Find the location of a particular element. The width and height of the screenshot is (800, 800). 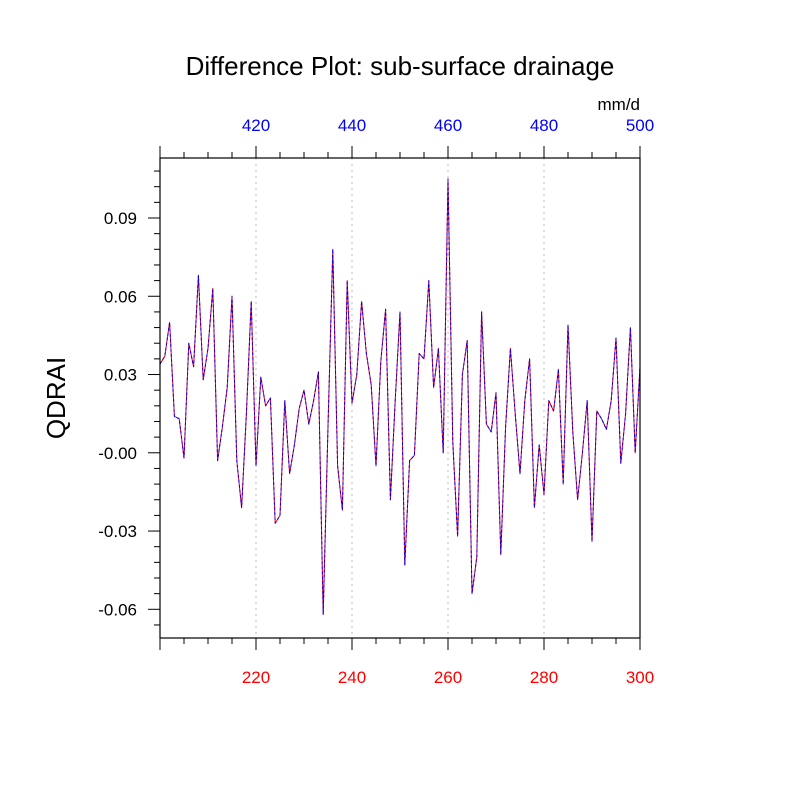

x-bottom-tick-label: 260 is located at coordinates (448, 677).